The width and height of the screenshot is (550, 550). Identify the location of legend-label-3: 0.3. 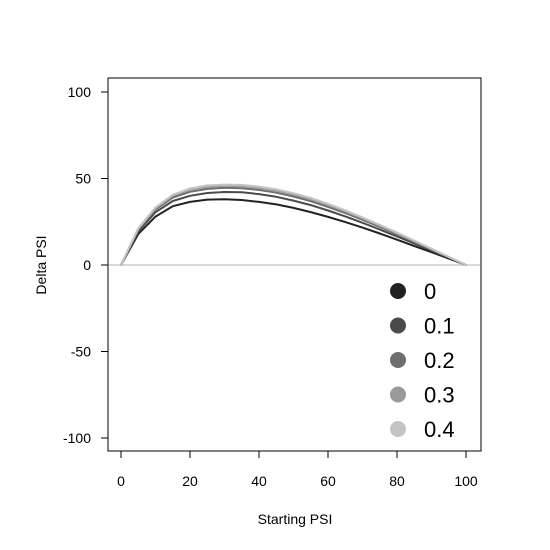
(439, 395).